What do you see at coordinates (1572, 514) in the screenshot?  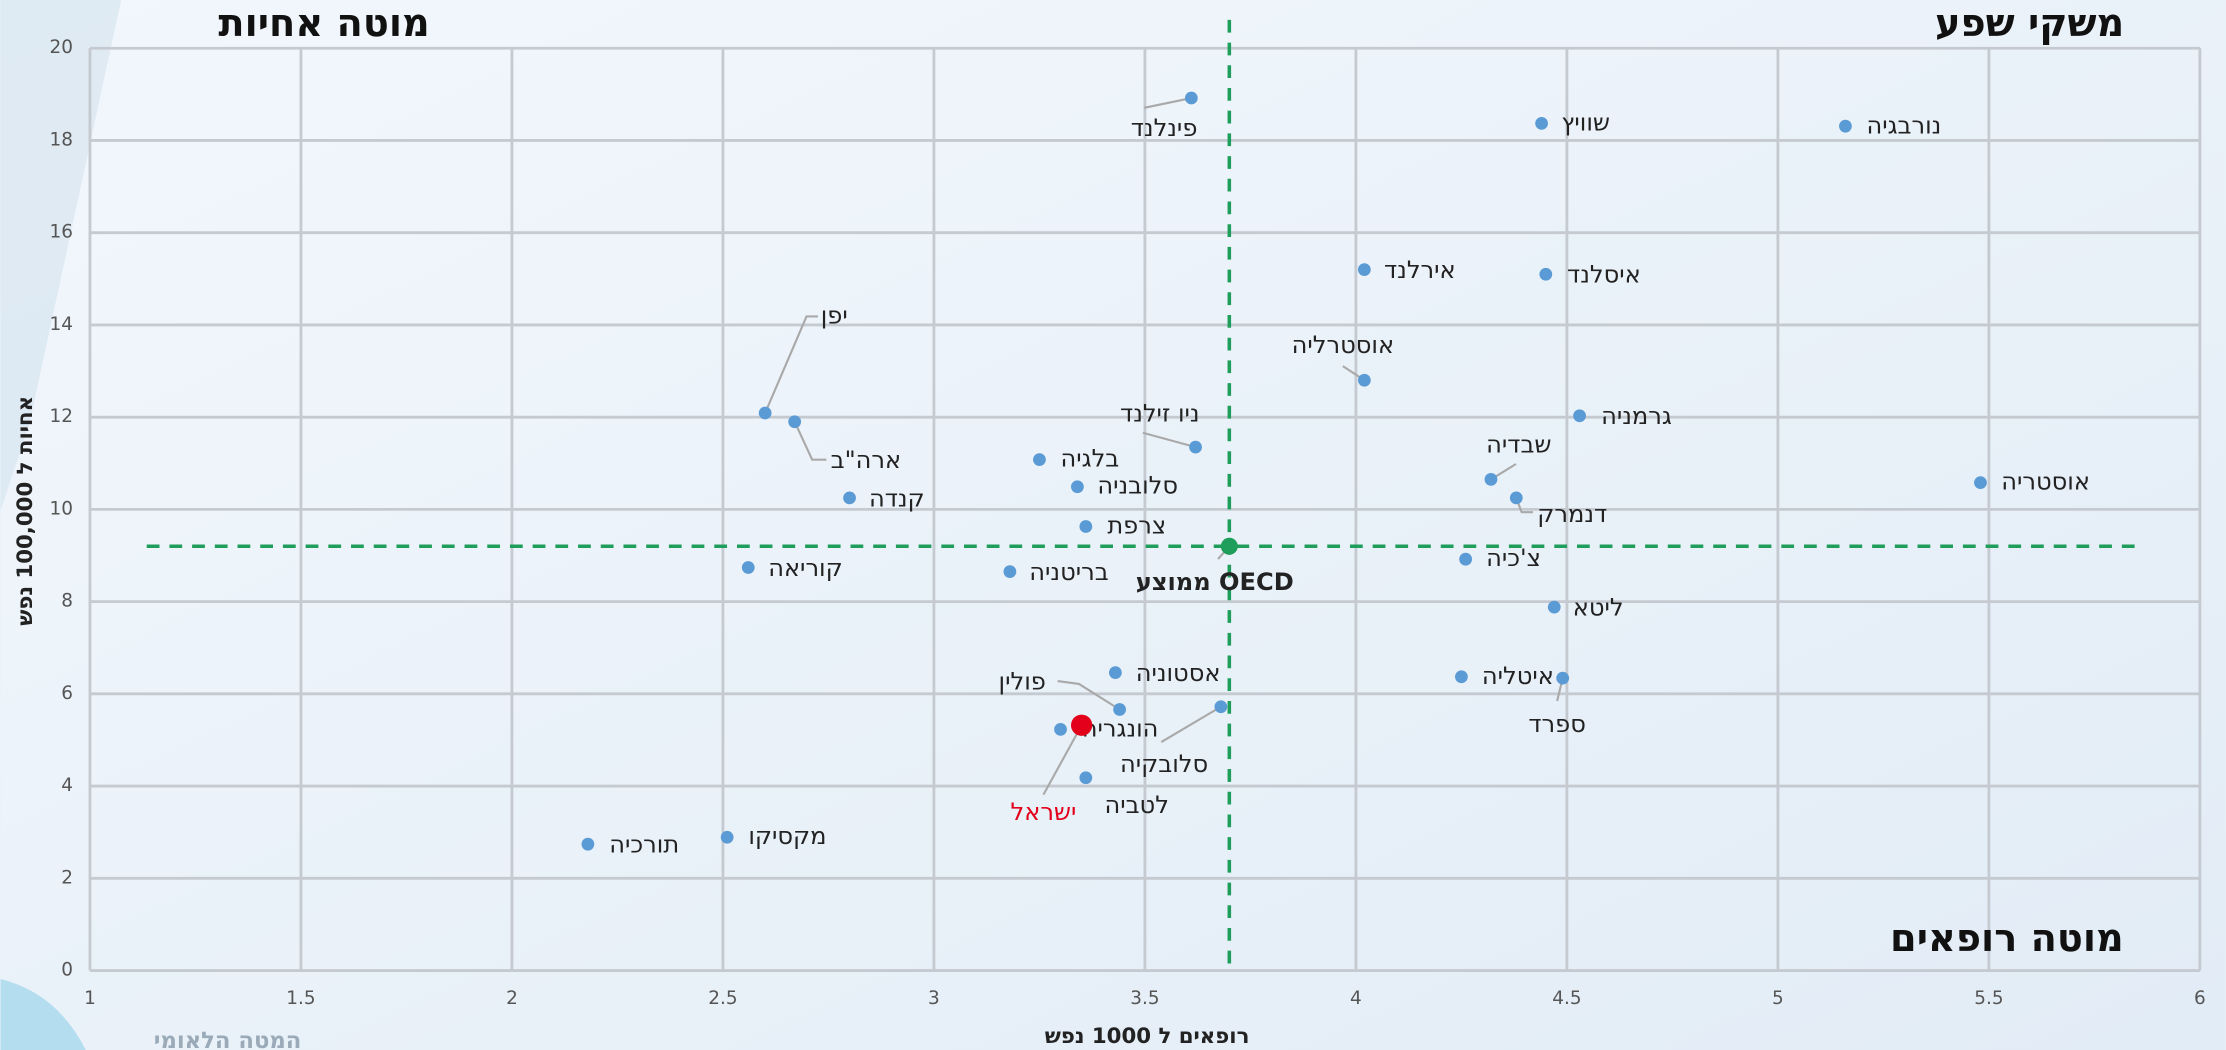 I see `point-label: דנמרק` at bounding box center [1572, 514].